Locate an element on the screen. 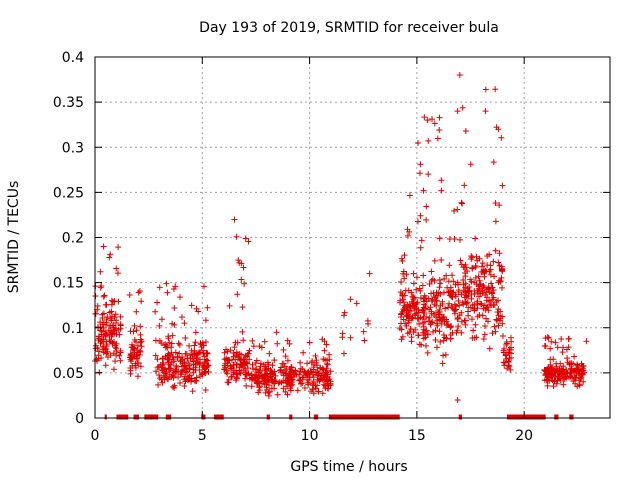 The height and width of the screenshot is (480, 640). x-tick-label: 5 is located at coordinates (202, 436).